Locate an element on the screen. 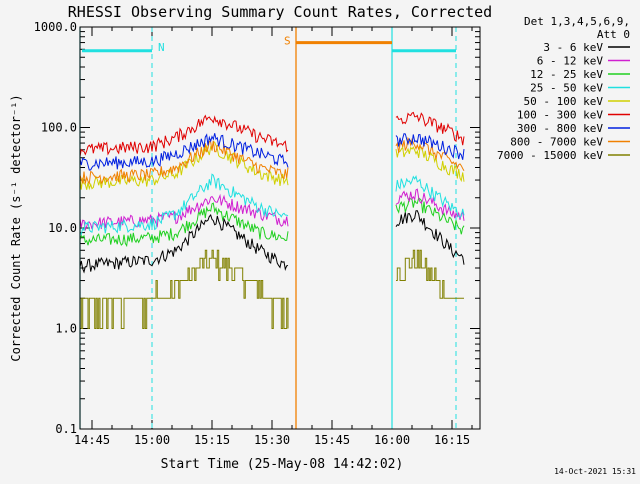 The width and height of the screenshot is (640, 484). legend-label: 3 - 6 keV is located at coordinates (573, 47).